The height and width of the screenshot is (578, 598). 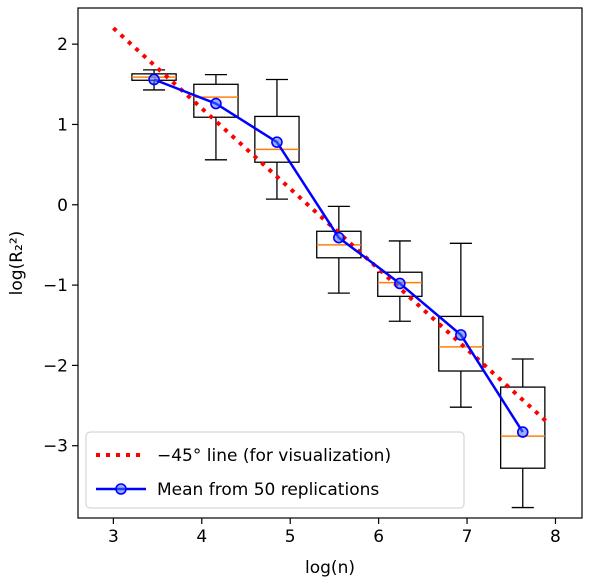 What do you see at coordinates (201, 537) in the screenshot?
I see `x-tick-label: 4` at bounding box center [201, 537].